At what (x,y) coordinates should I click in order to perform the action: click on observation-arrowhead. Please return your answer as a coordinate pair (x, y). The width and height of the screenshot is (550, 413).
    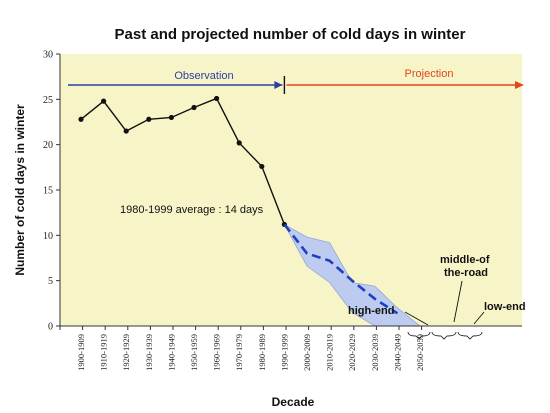
    Looking at the image, I should click on (278, 85).